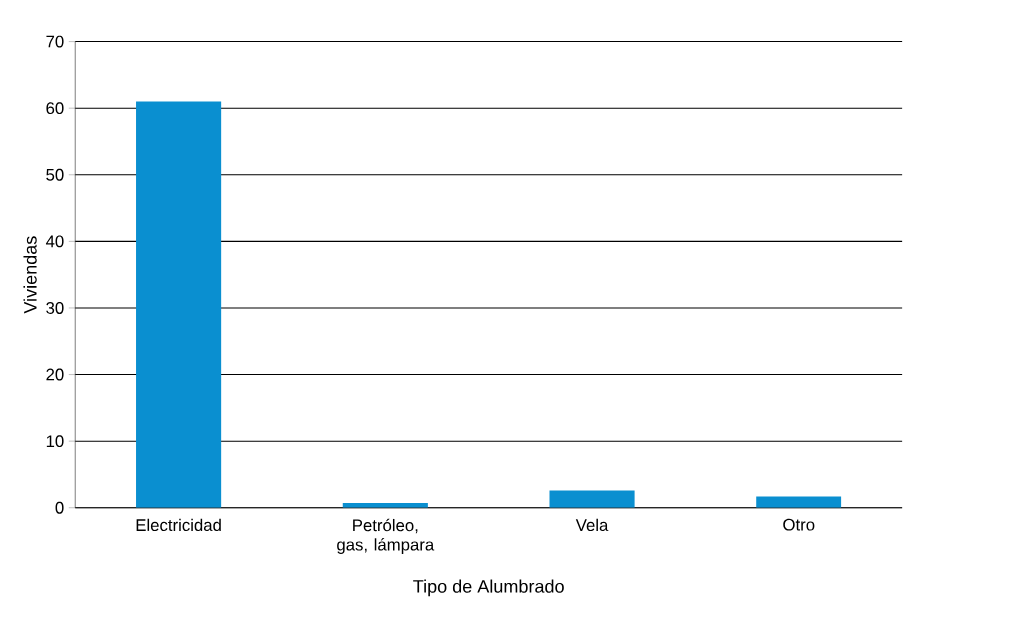 The width and height of the screenshot is (1020, 625). Describe the element at coordinates (488, 588) in the screenshot. I see `x-axis-title: Tipo de Alumbrado` at that location.